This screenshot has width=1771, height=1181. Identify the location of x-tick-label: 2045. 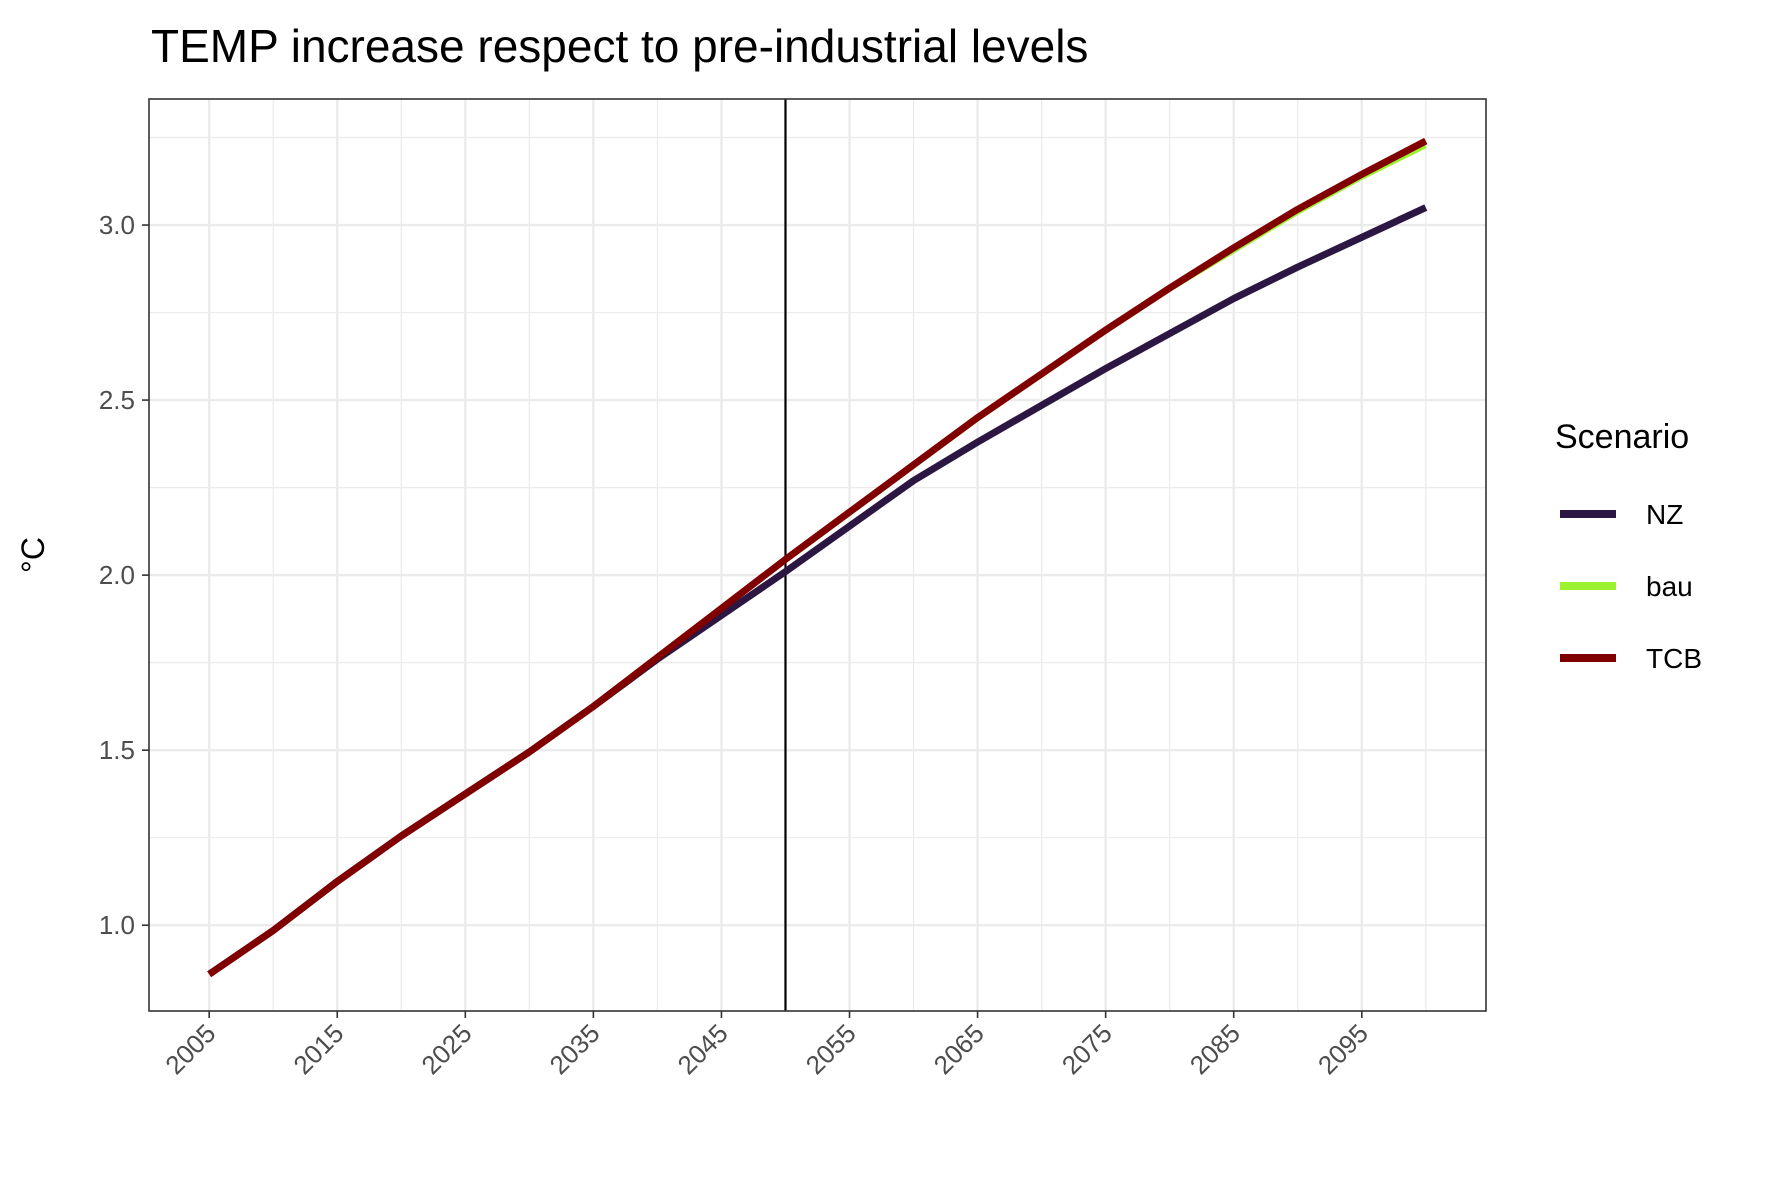
(703, 1049).